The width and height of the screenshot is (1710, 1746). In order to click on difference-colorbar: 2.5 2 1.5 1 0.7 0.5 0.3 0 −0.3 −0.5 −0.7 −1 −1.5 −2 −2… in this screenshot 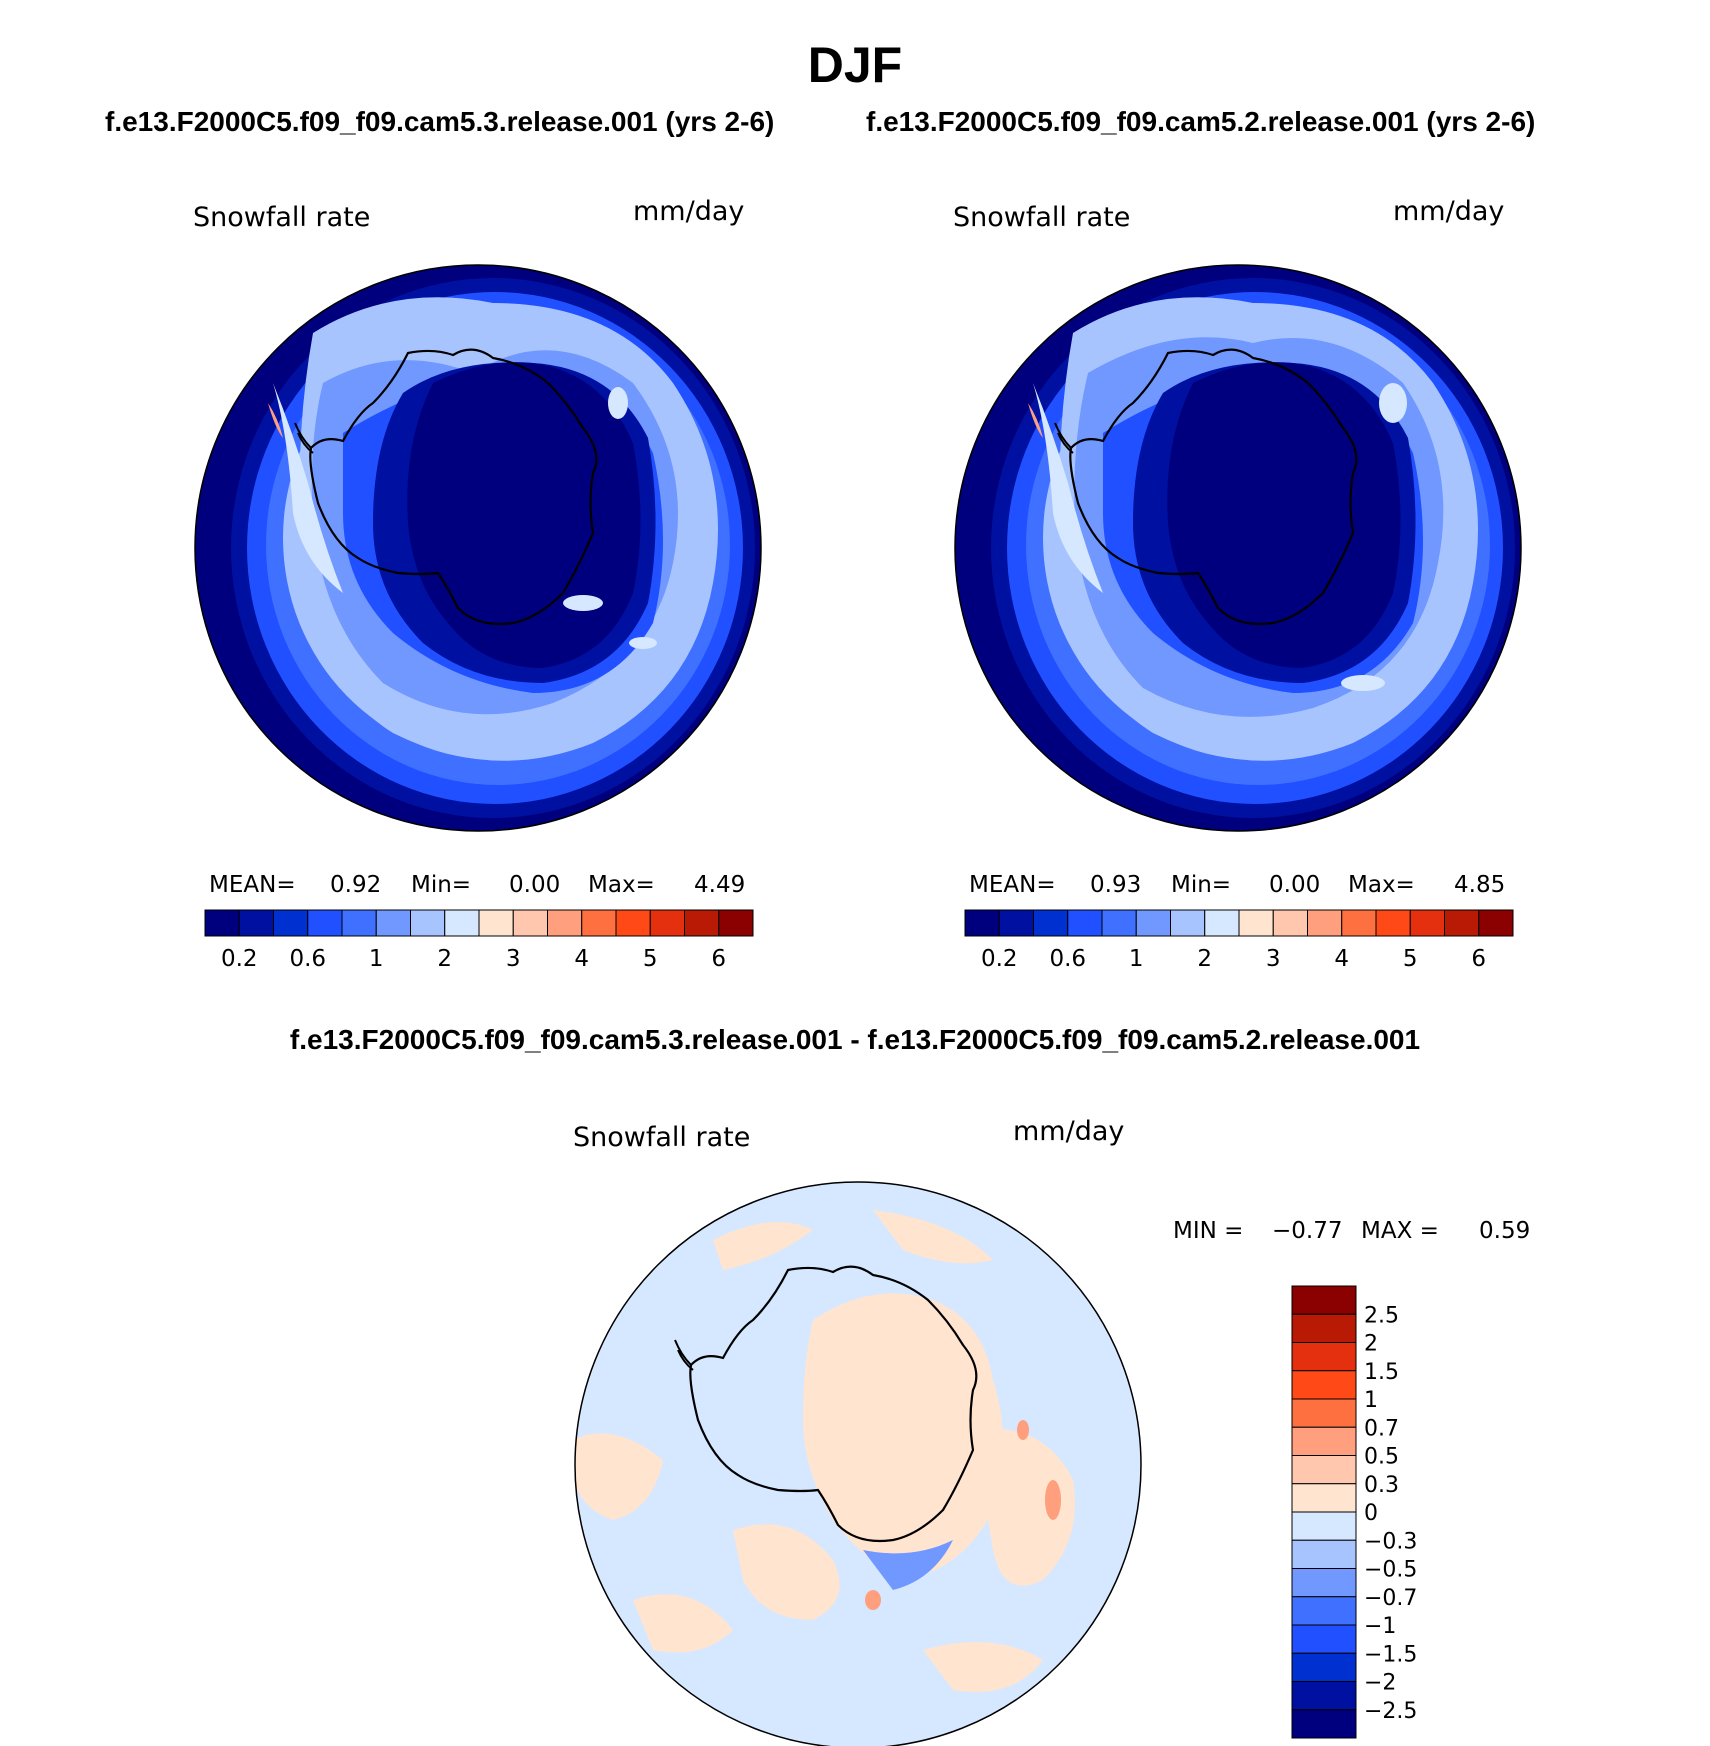, I will do `click(1354, 1512)`.